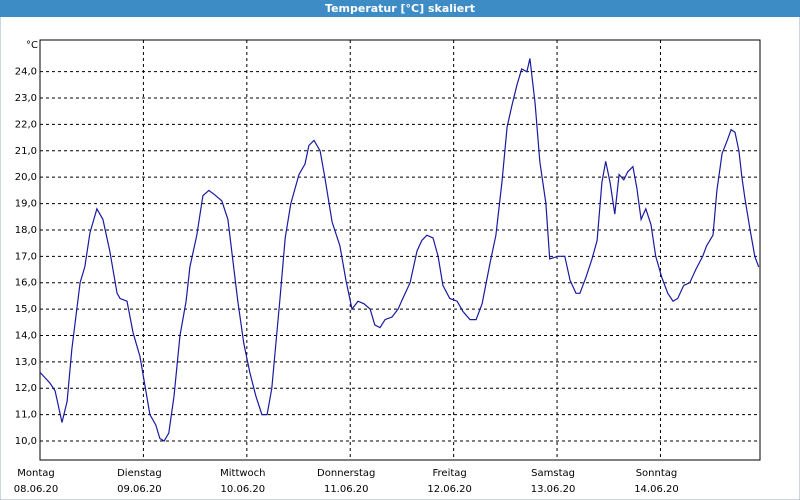 This screenshot has height=500, width=800. What do you see at coordinates (26, 177) in the screenshot?
I see `y-tick-label: 20,0` at bounding box center [26, 177].